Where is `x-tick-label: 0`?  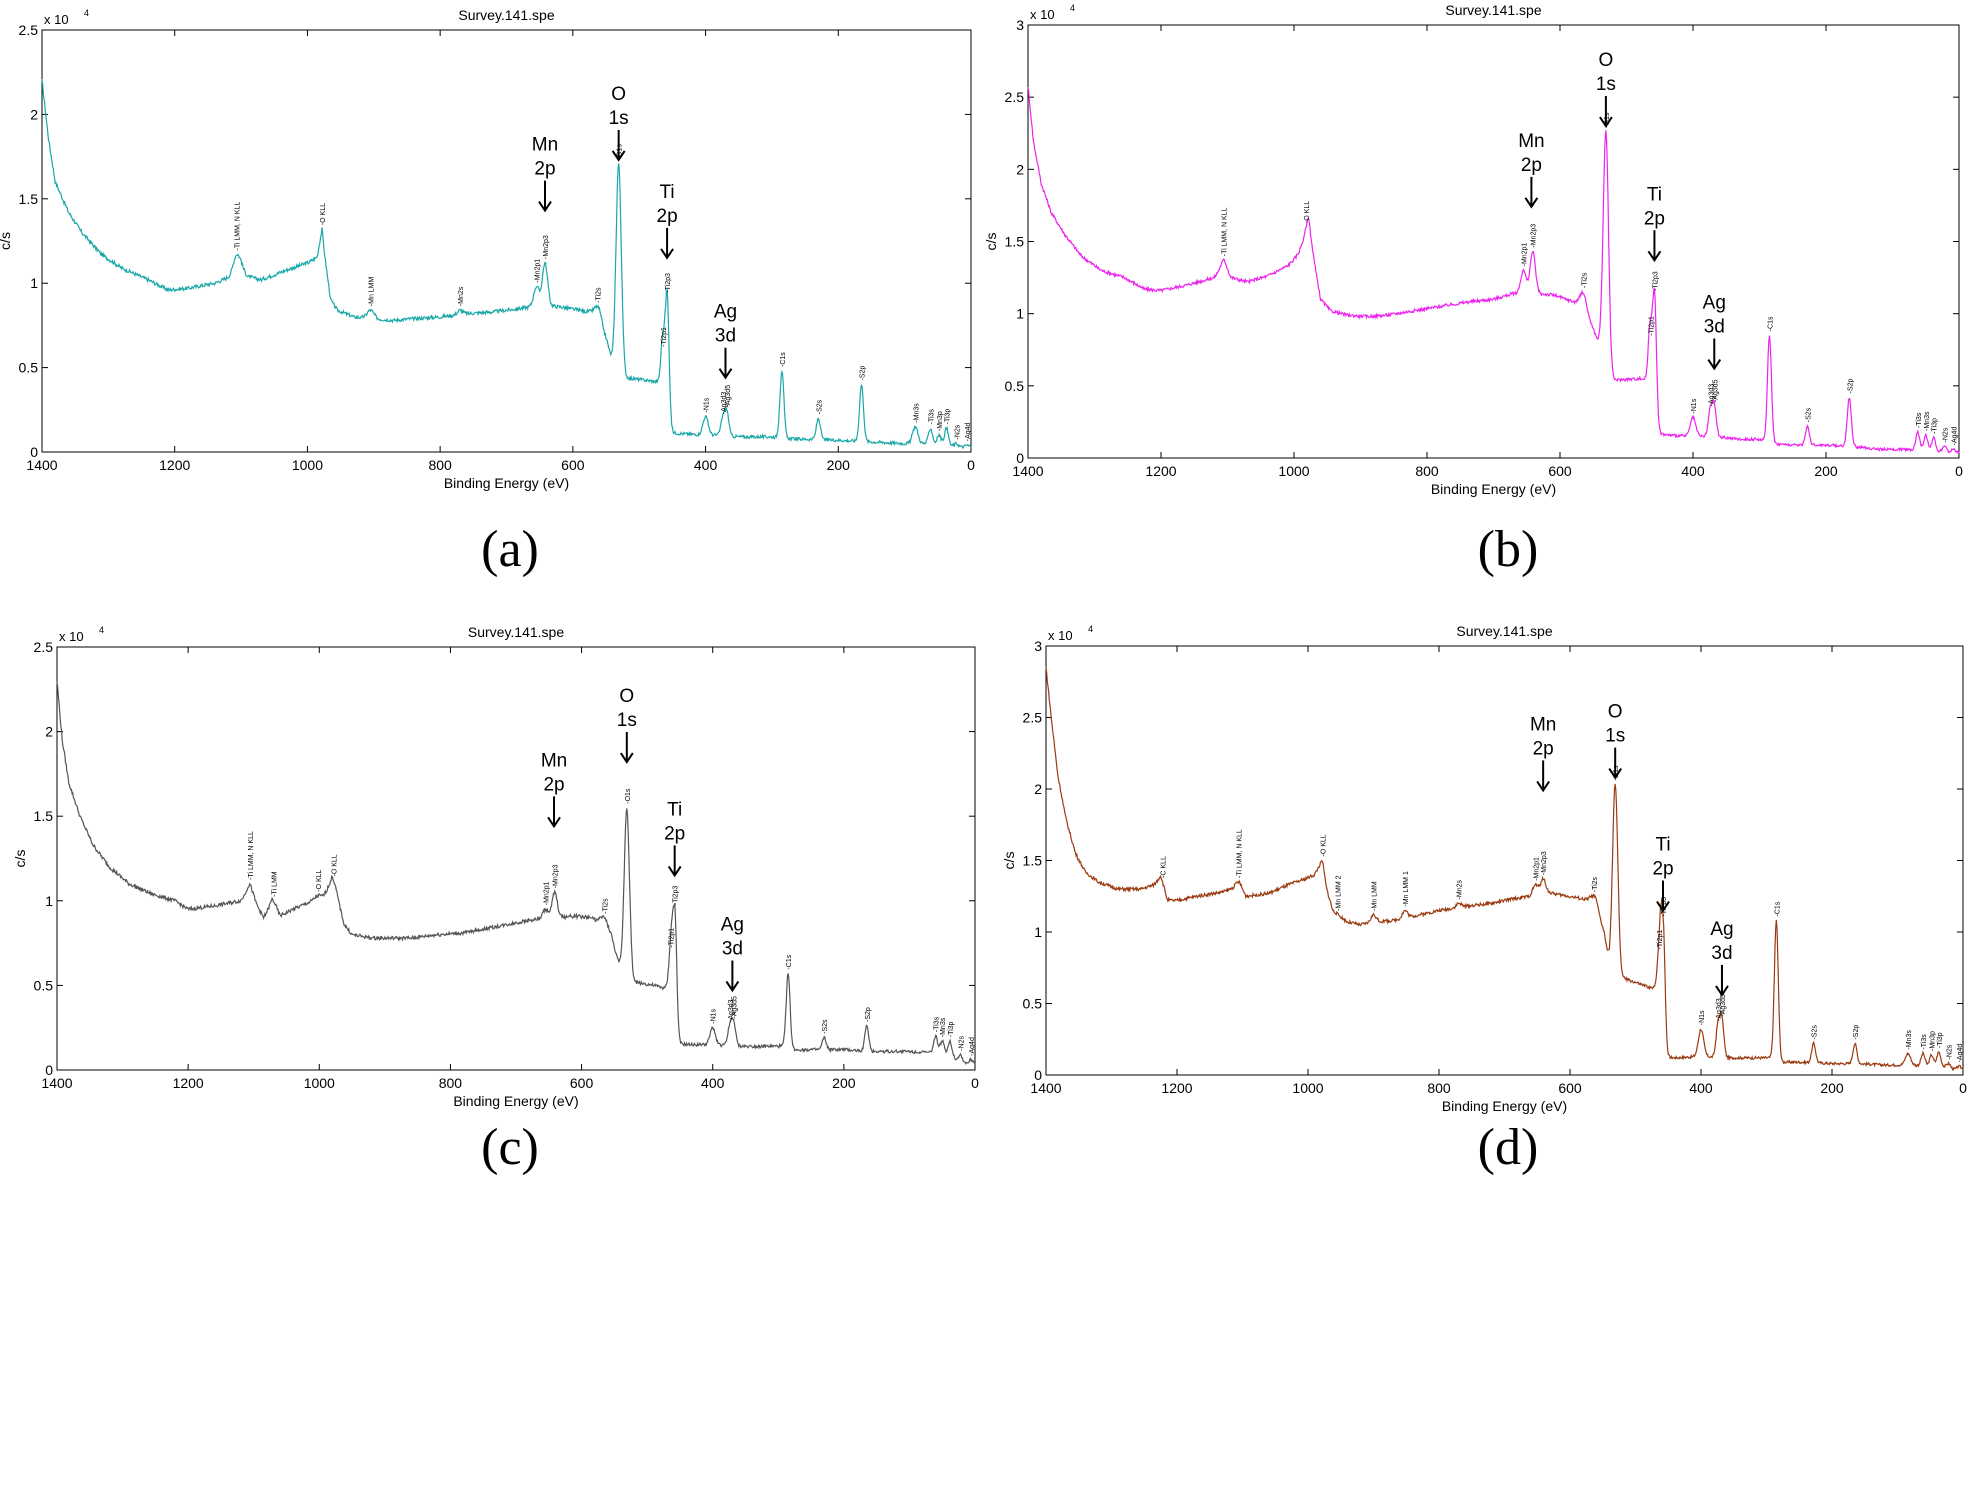 x-tick-label: 0 is located at coordinates (975, 1083).